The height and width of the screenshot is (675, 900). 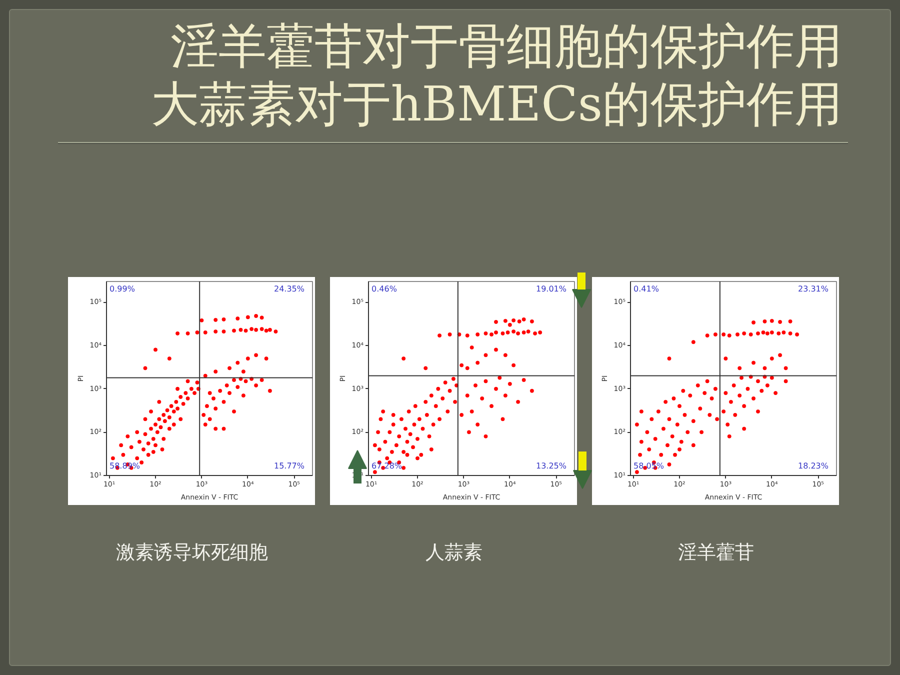 What do you see at coordinates (496, 104) in the screenshot?
I see `text: 大蒜素对于hBMECs的保护作用` at bounding box center [496, 104].